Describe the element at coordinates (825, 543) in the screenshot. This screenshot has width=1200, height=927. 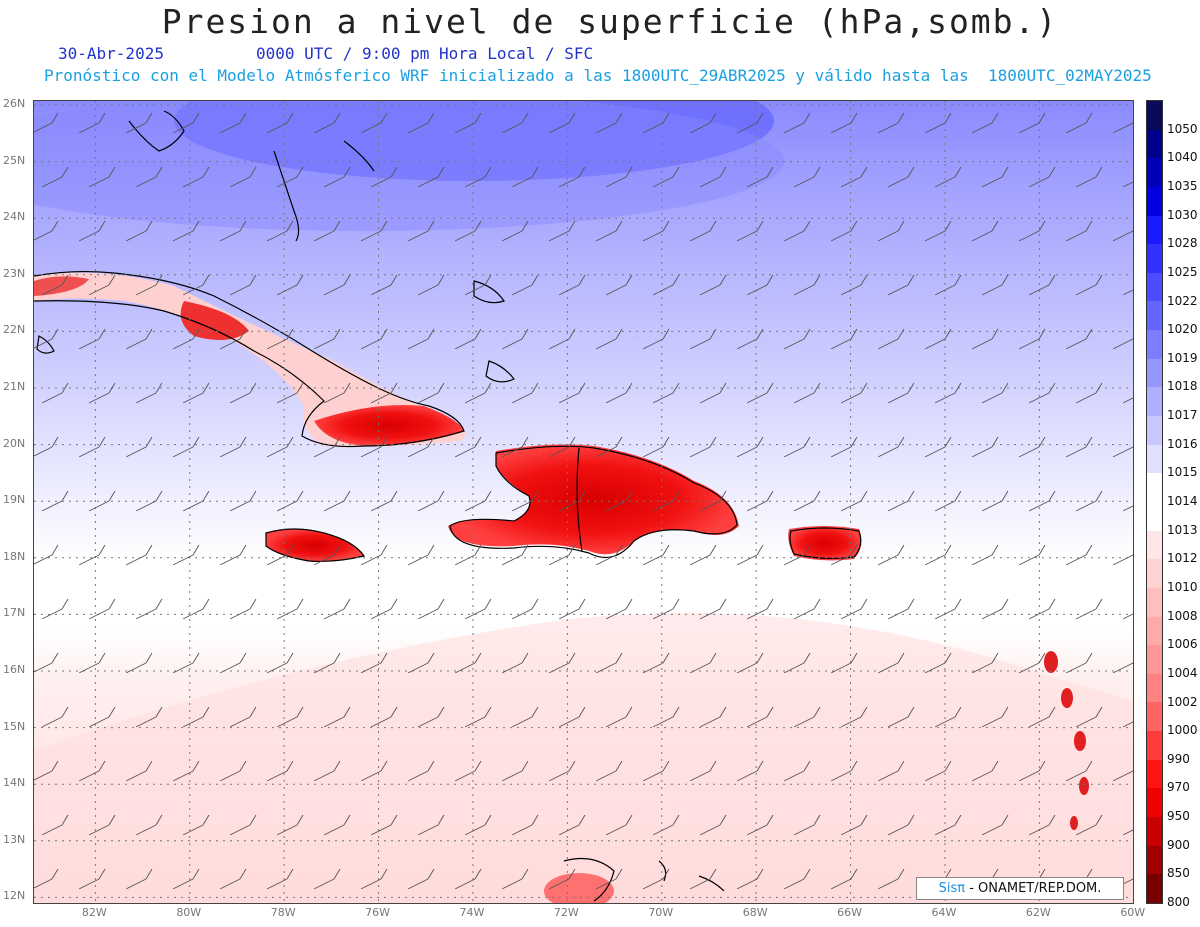
I see `puerto-rico-low` at that location.